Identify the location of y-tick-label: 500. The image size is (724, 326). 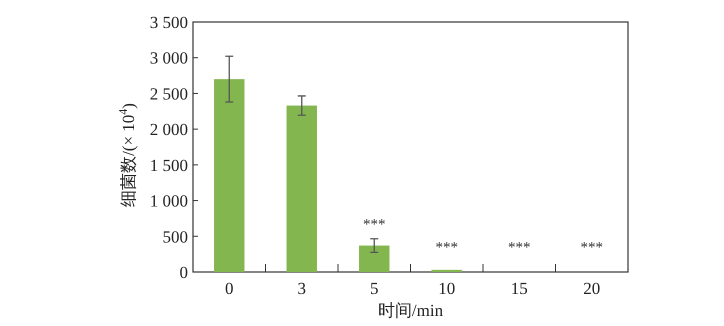
(175, 236).